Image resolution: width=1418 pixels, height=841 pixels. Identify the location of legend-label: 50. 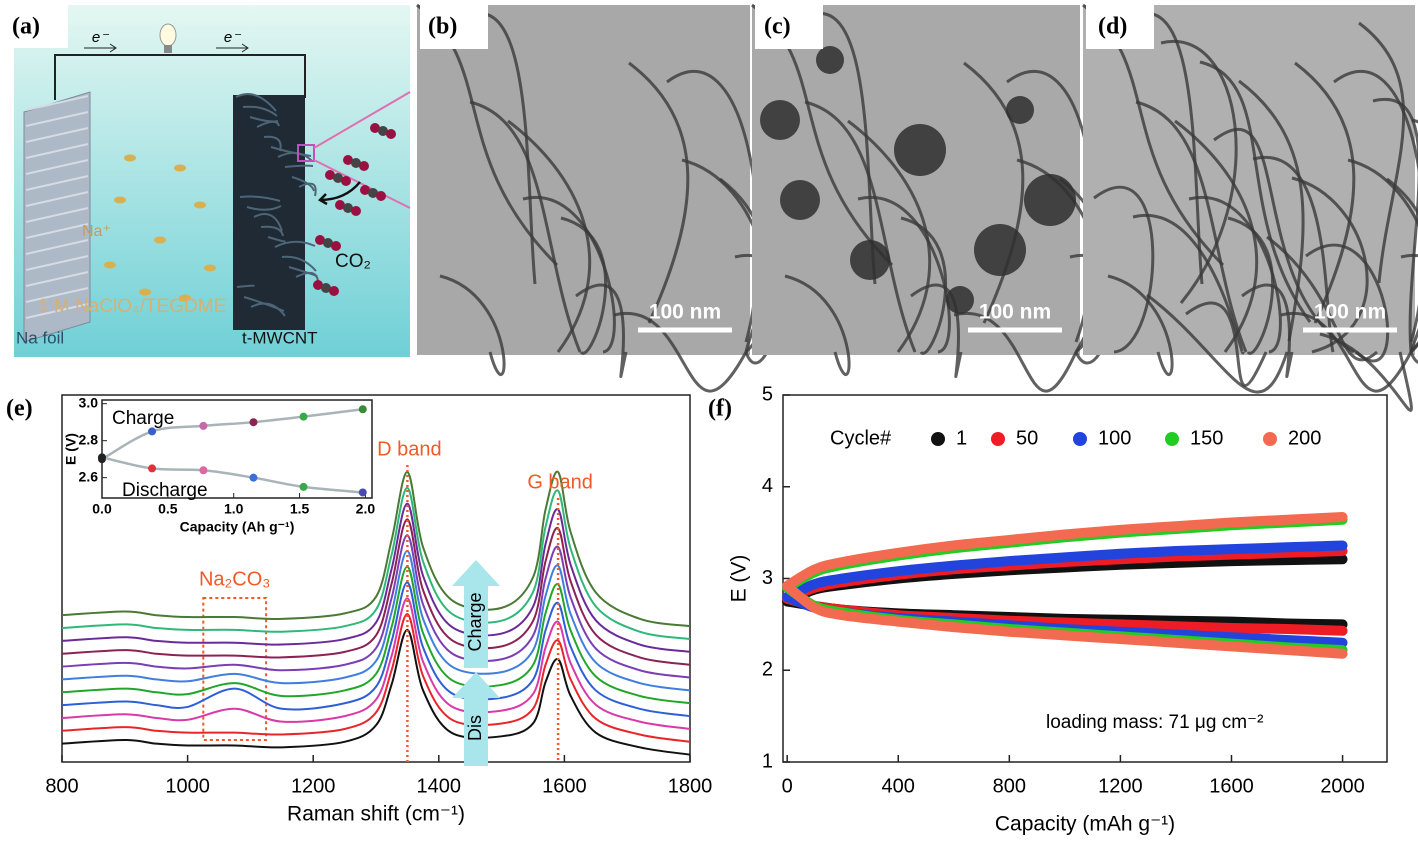
(1027, 438).